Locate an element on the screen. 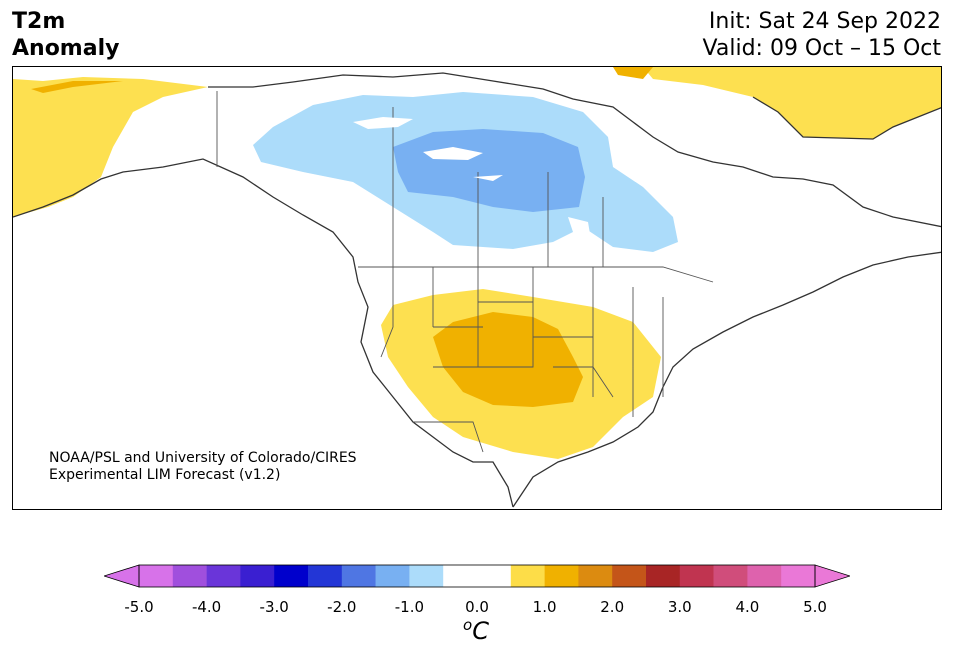  unit-degree-sup: o is located at coordinates (468, 625).